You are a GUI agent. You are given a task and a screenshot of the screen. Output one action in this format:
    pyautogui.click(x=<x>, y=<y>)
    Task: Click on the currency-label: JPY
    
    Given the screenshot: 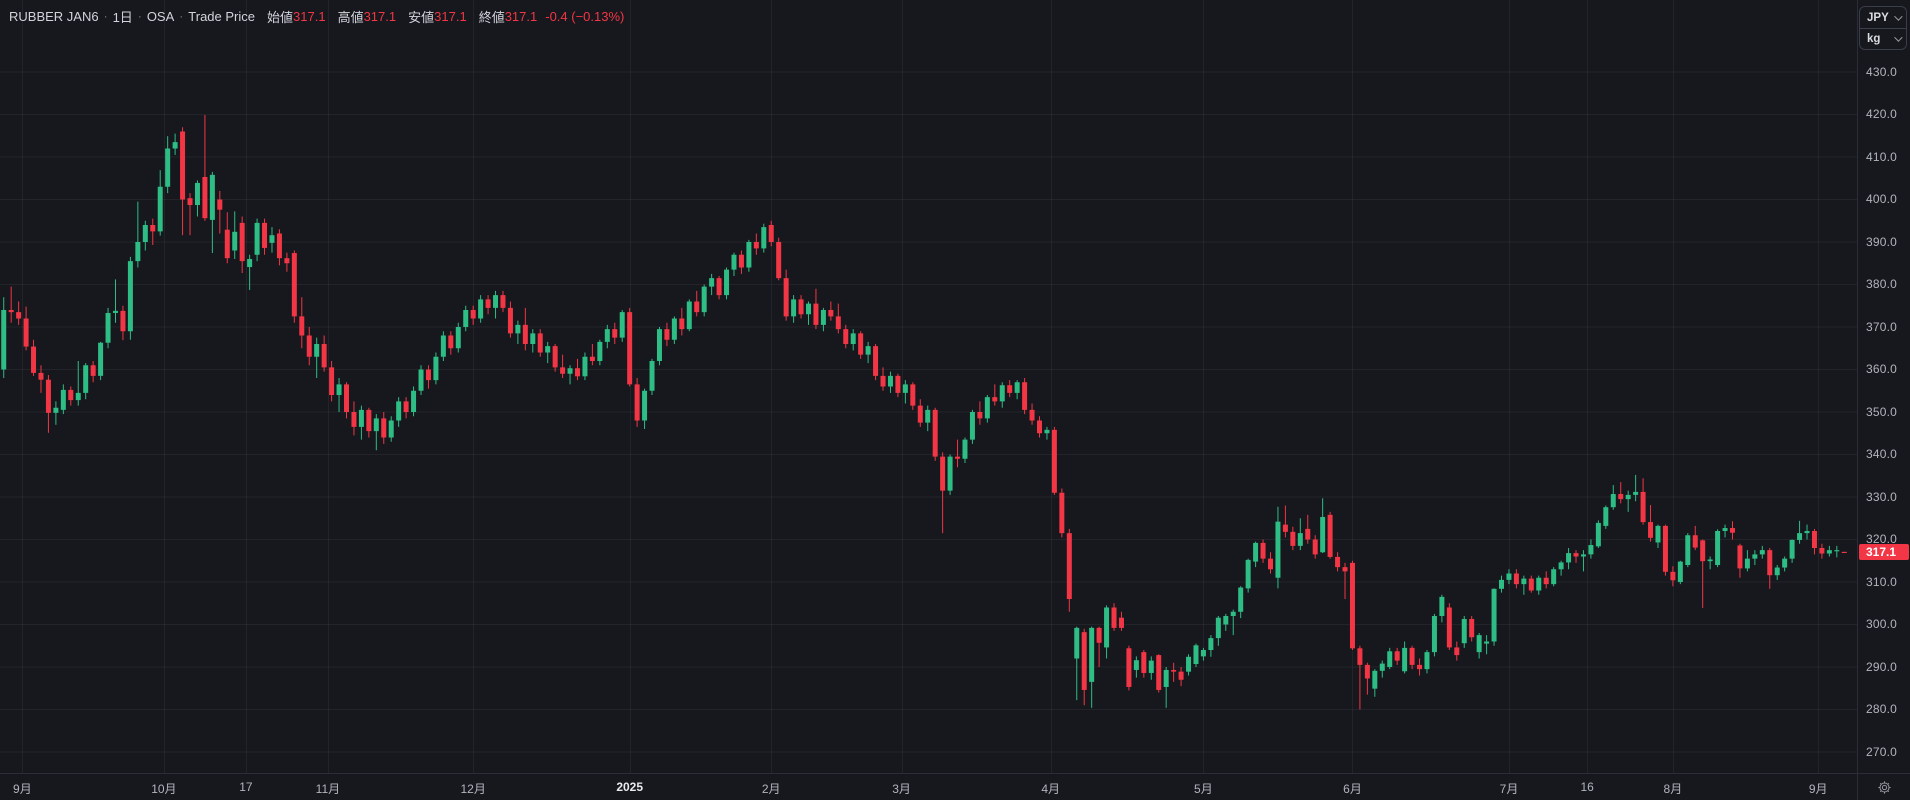 What is the action you would take?
    pyautogui.click(x=1878, y=17)
    